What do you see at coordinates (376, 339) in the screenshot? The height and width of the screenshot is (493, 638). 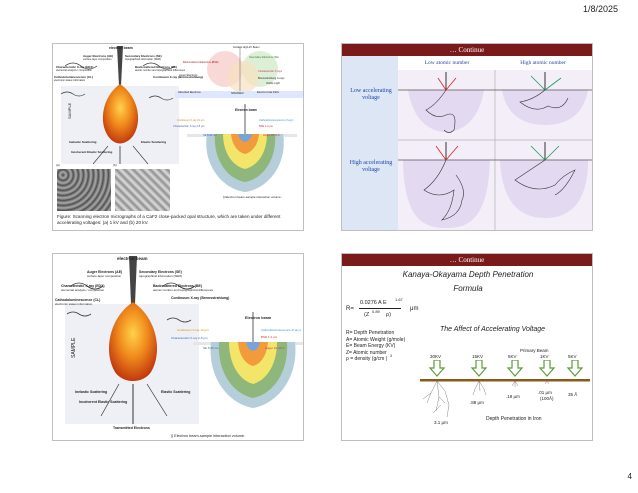 I see `def-a: A= Atomic Weight (g/mole)` at bounding box center [376, 339].